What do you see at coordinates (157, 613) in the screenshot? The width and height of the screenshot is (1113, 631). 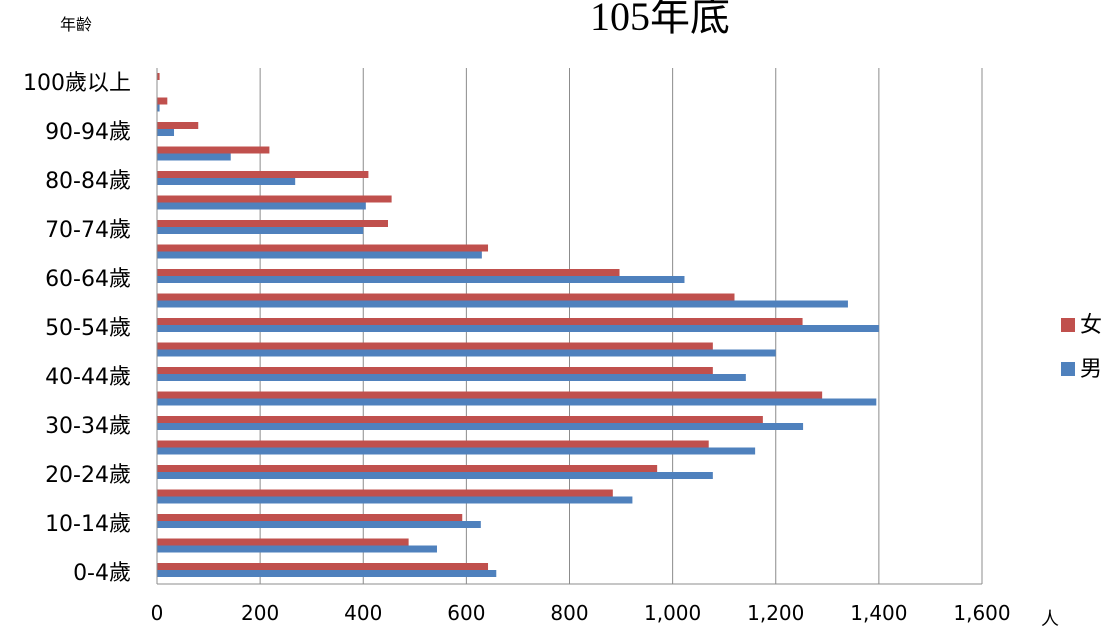 I see `x-tick-label: 0` at bounding box center [157, 613].